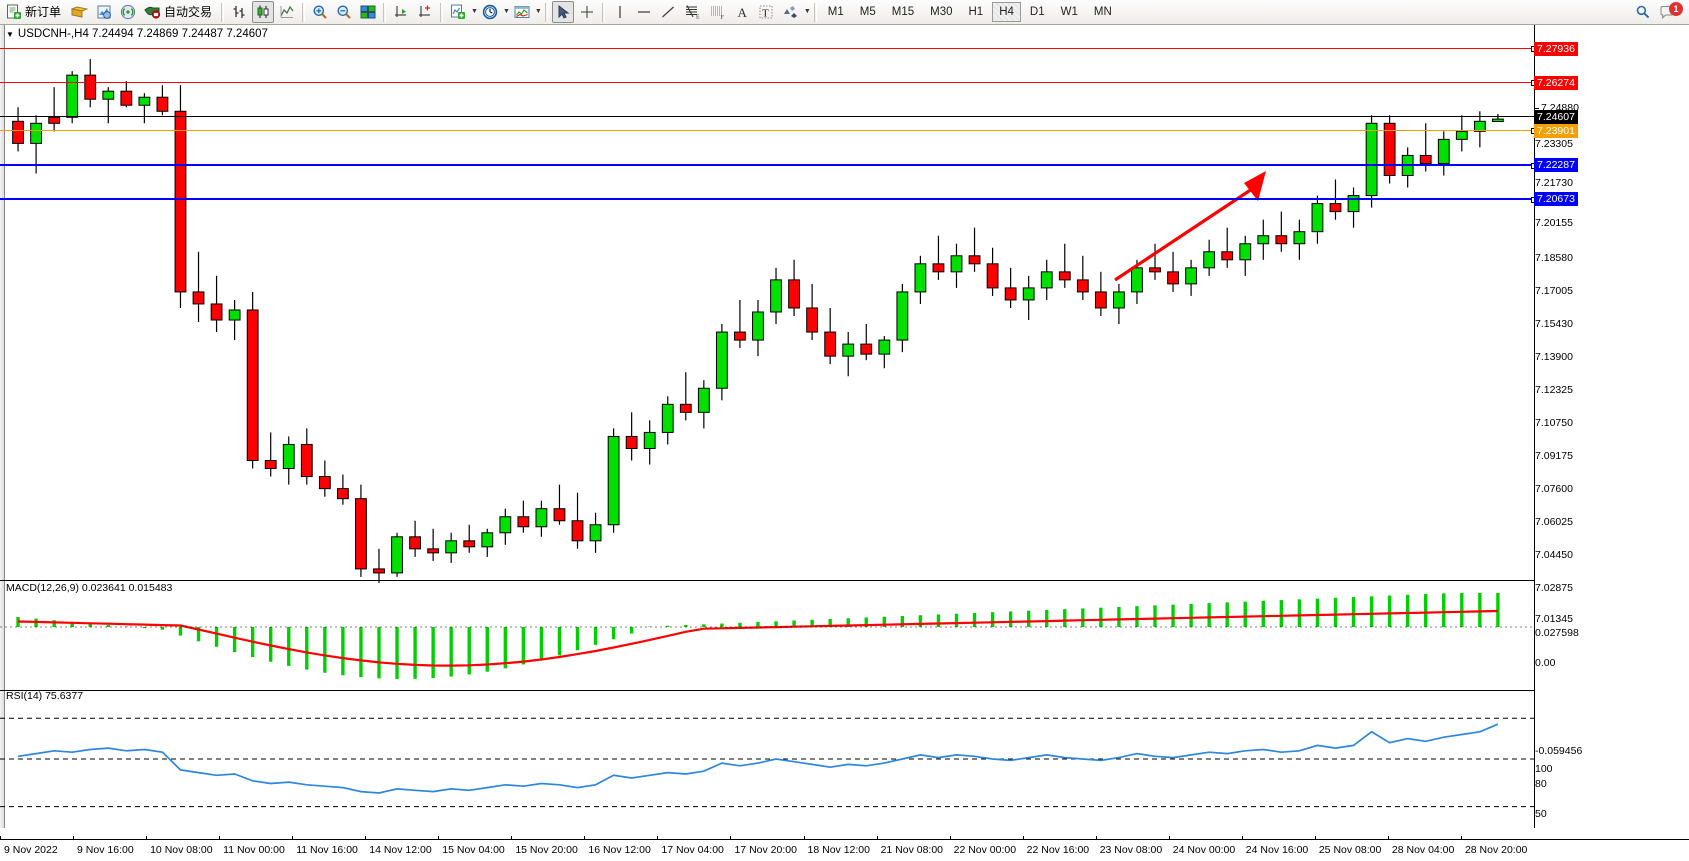  What do you see at coordinates (320, 12) in the screenshot?
I see `zoom-in-button` at bounding box center [320, 12].